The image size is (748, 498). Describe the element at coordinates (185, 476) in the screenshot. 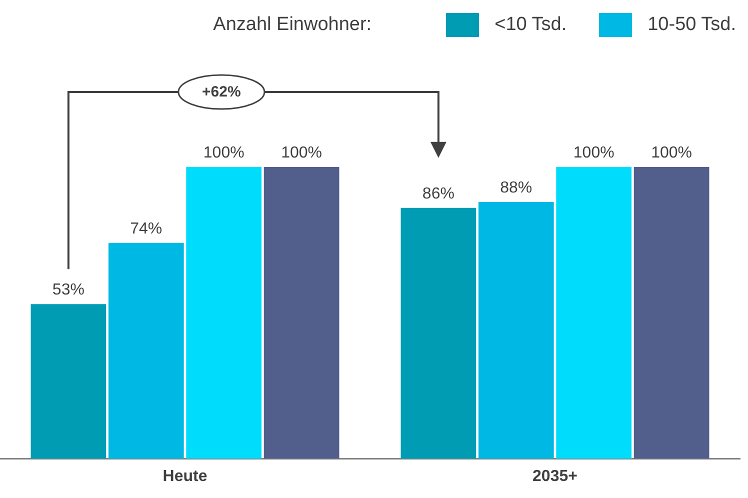

I see `x-tick-label: Heute` at that location.